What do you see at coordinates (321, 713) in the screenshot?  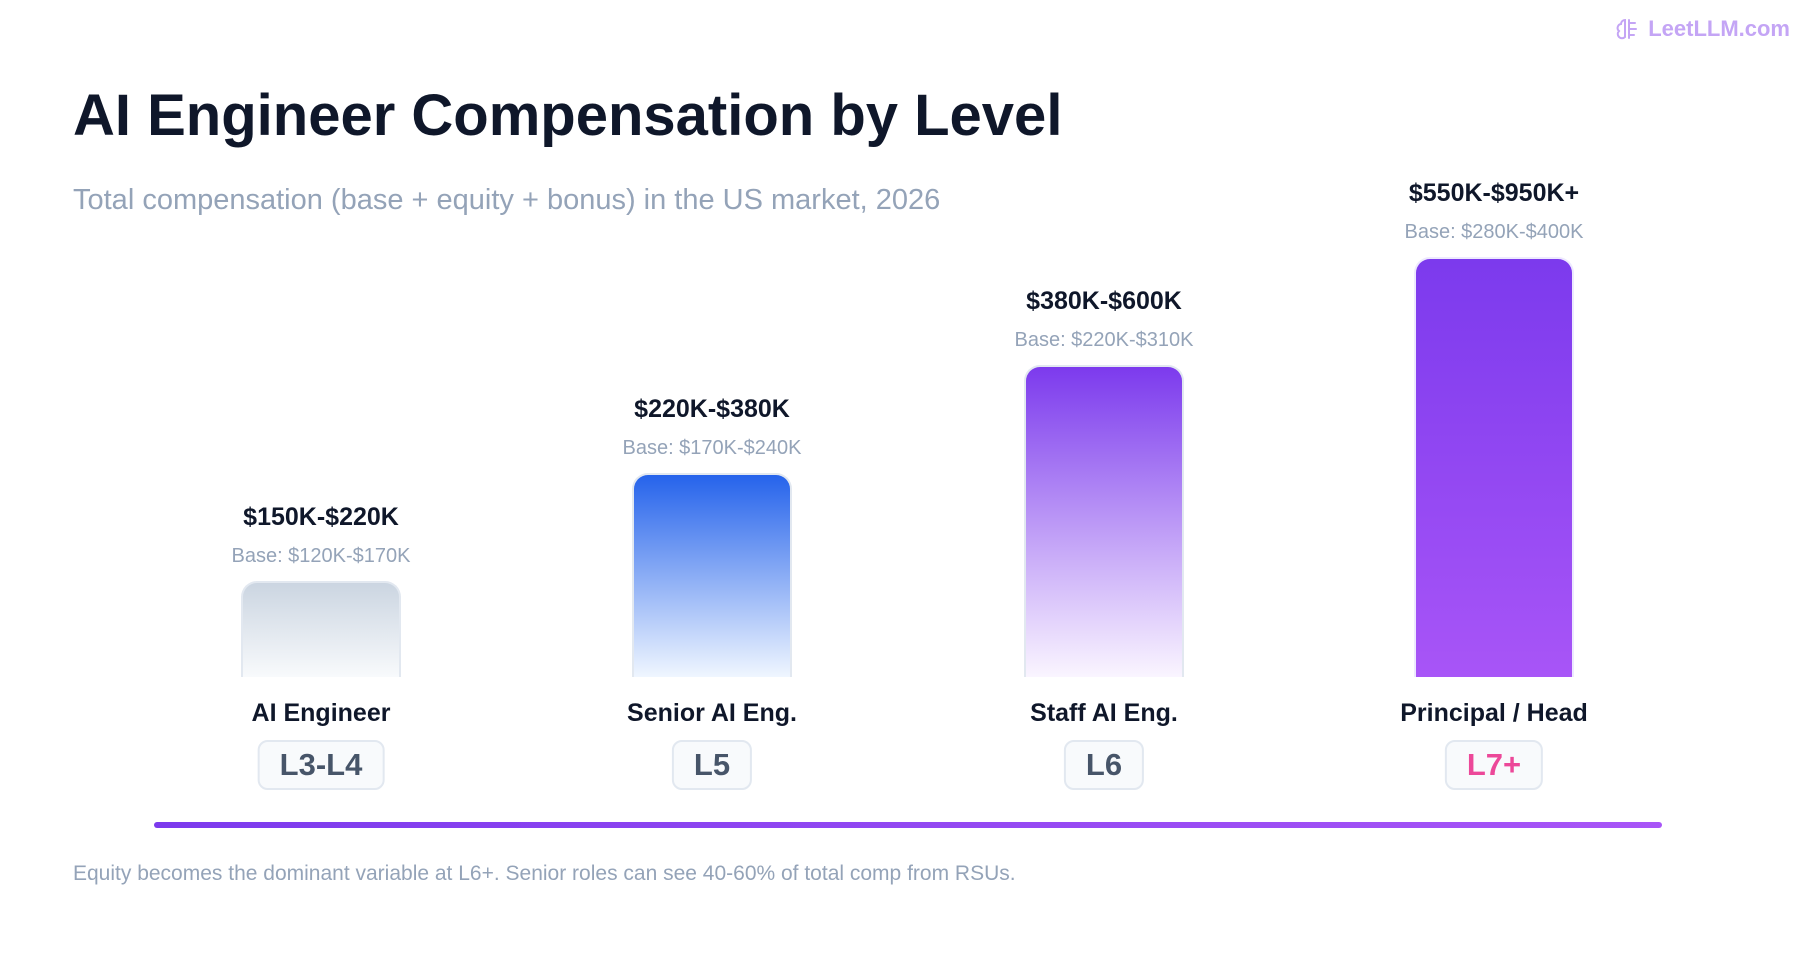 I see `role-label: AI Engineer` at bounding box center [321, 713].